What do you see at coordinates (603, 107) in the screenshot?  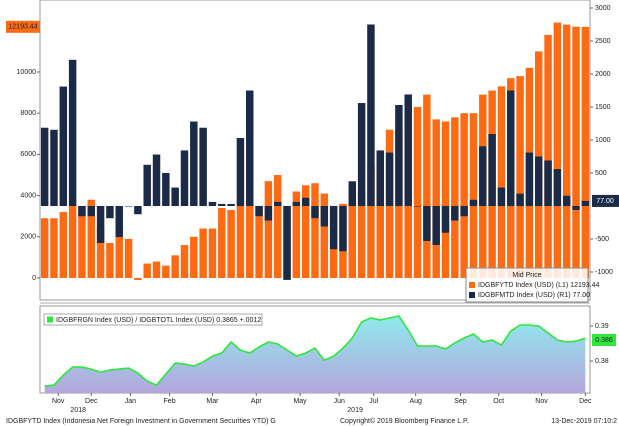 I see `y2-tick-label: 1500` at bounding box center [603, 107].